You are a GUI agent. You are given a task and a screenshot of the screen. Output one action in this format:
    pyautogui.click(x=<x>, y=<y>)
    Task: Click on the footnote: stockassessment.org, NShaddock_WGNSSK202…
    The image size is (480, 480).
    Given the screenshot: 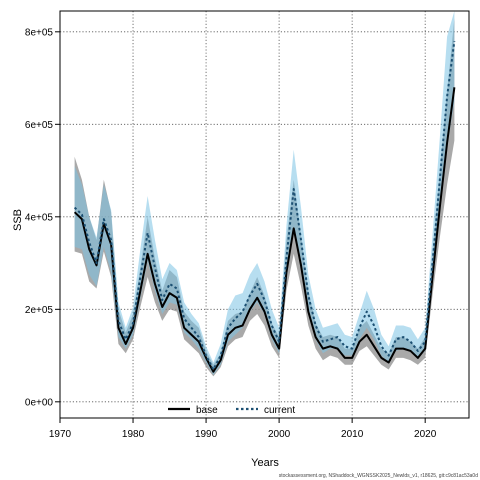 What is the action you would take?
    pyautogui.click(x=378, y=476)
    